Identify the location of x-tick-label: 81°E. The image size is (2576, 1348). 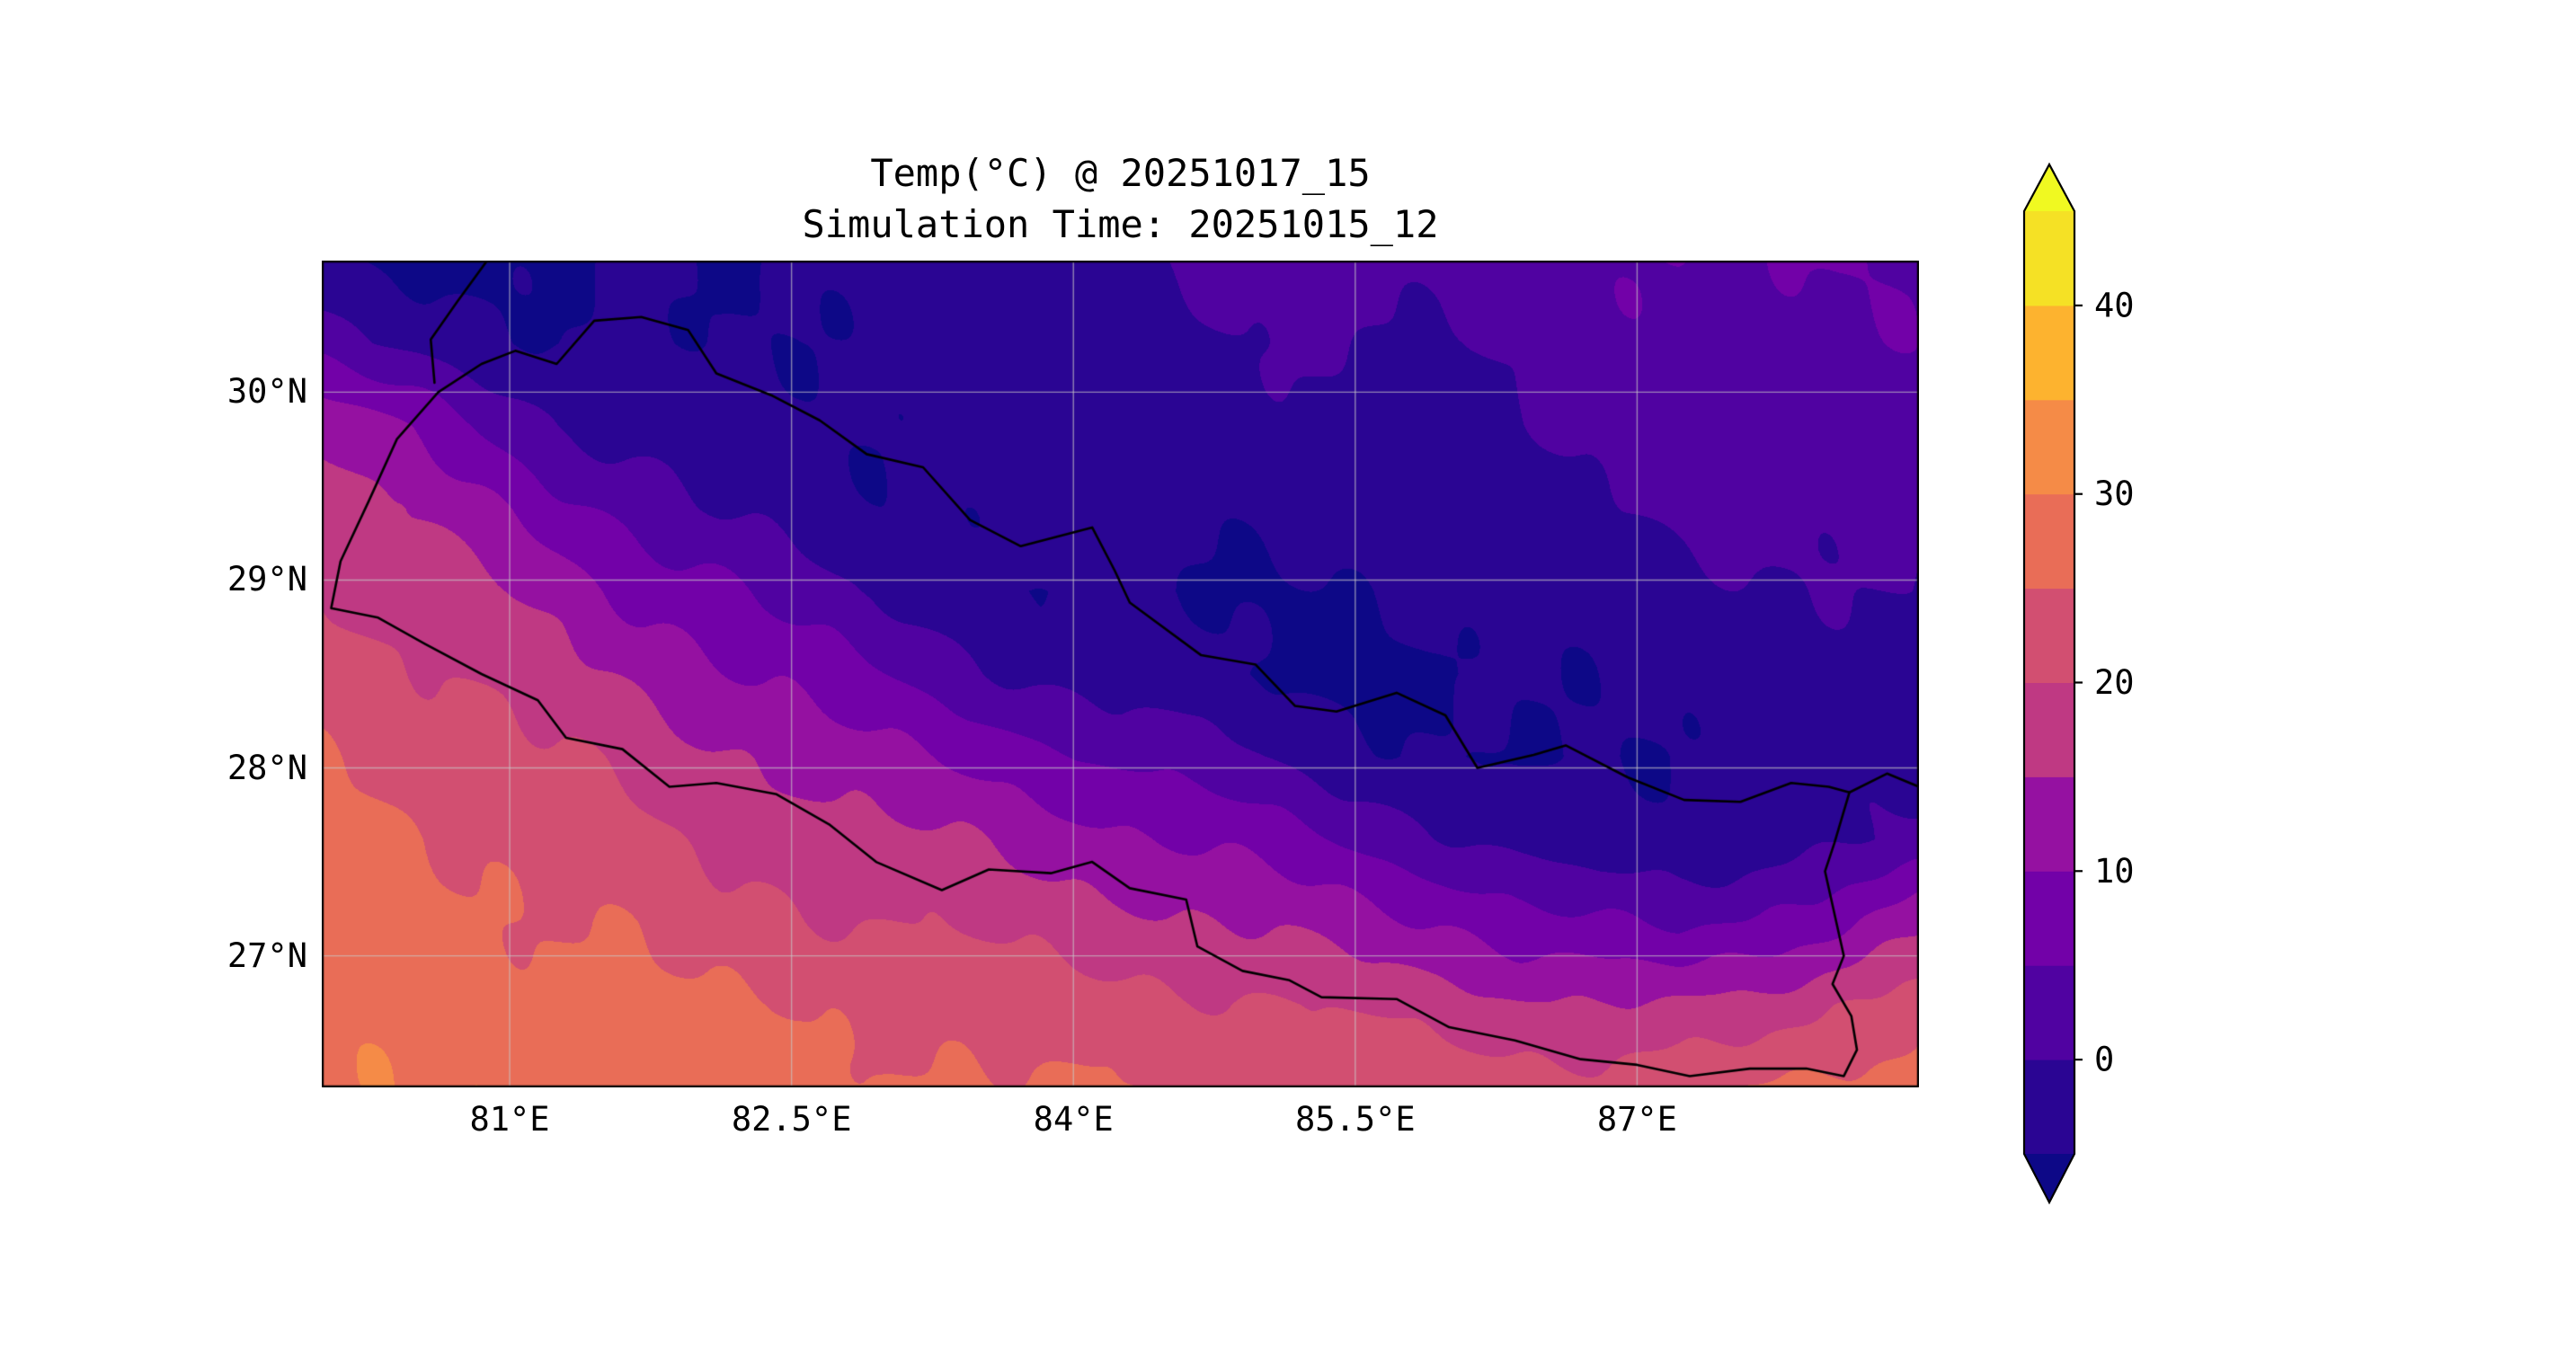
(509, 1119).